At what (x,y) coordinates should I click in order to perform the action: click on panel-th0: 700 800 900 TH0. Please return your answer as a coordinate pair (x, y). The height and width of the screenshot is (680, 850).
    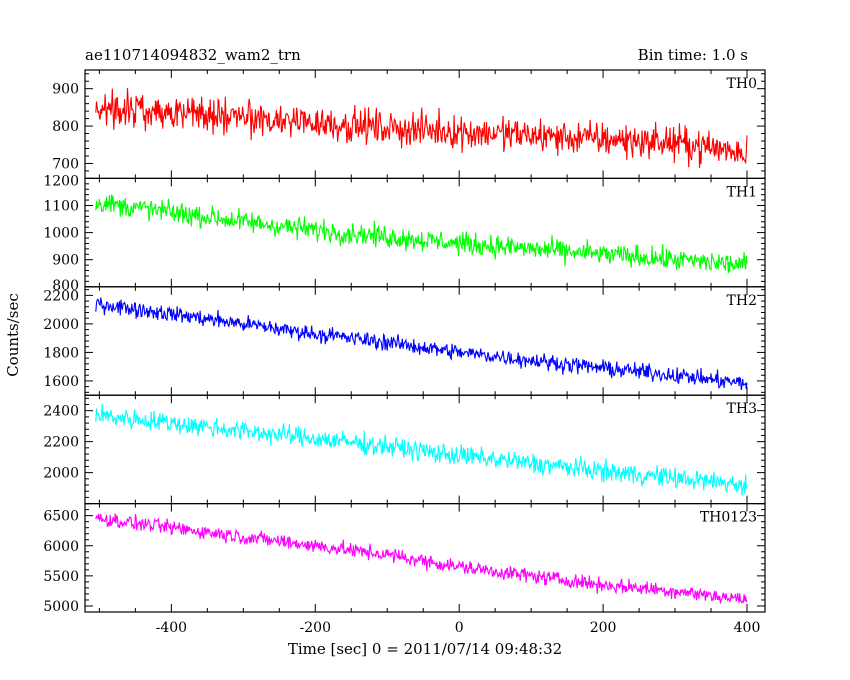
    Looking at the image, I should click on (409, 124).